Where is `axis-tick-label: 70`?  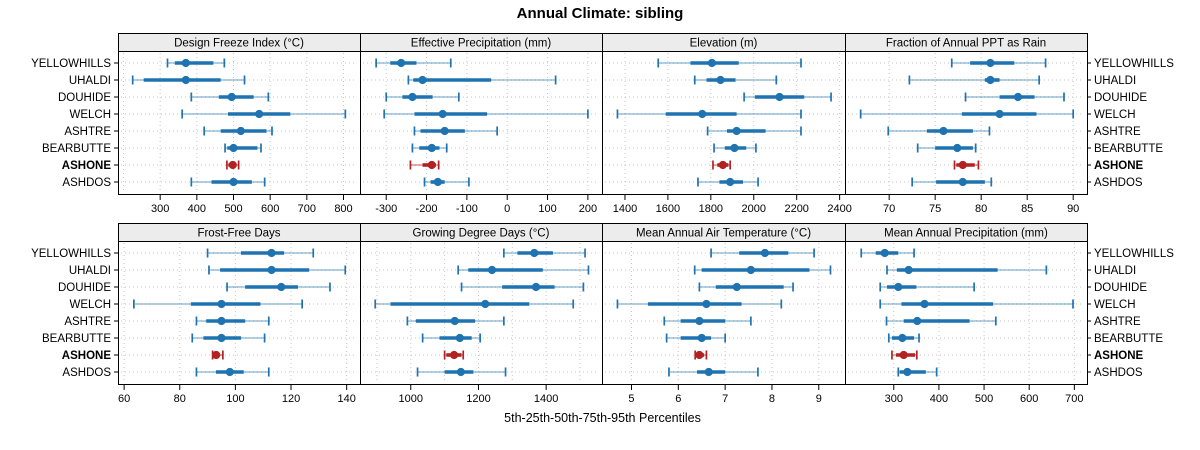
axis-tick-label: 70 is located at coordinates (889, 209).